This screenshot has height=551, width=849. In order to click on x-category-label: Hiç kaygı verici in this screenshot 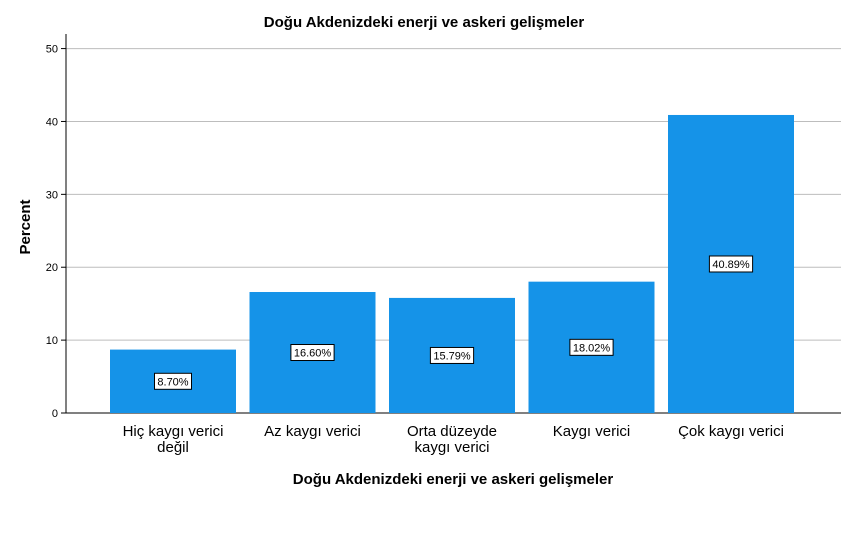, I will do `click(173, 431)`.